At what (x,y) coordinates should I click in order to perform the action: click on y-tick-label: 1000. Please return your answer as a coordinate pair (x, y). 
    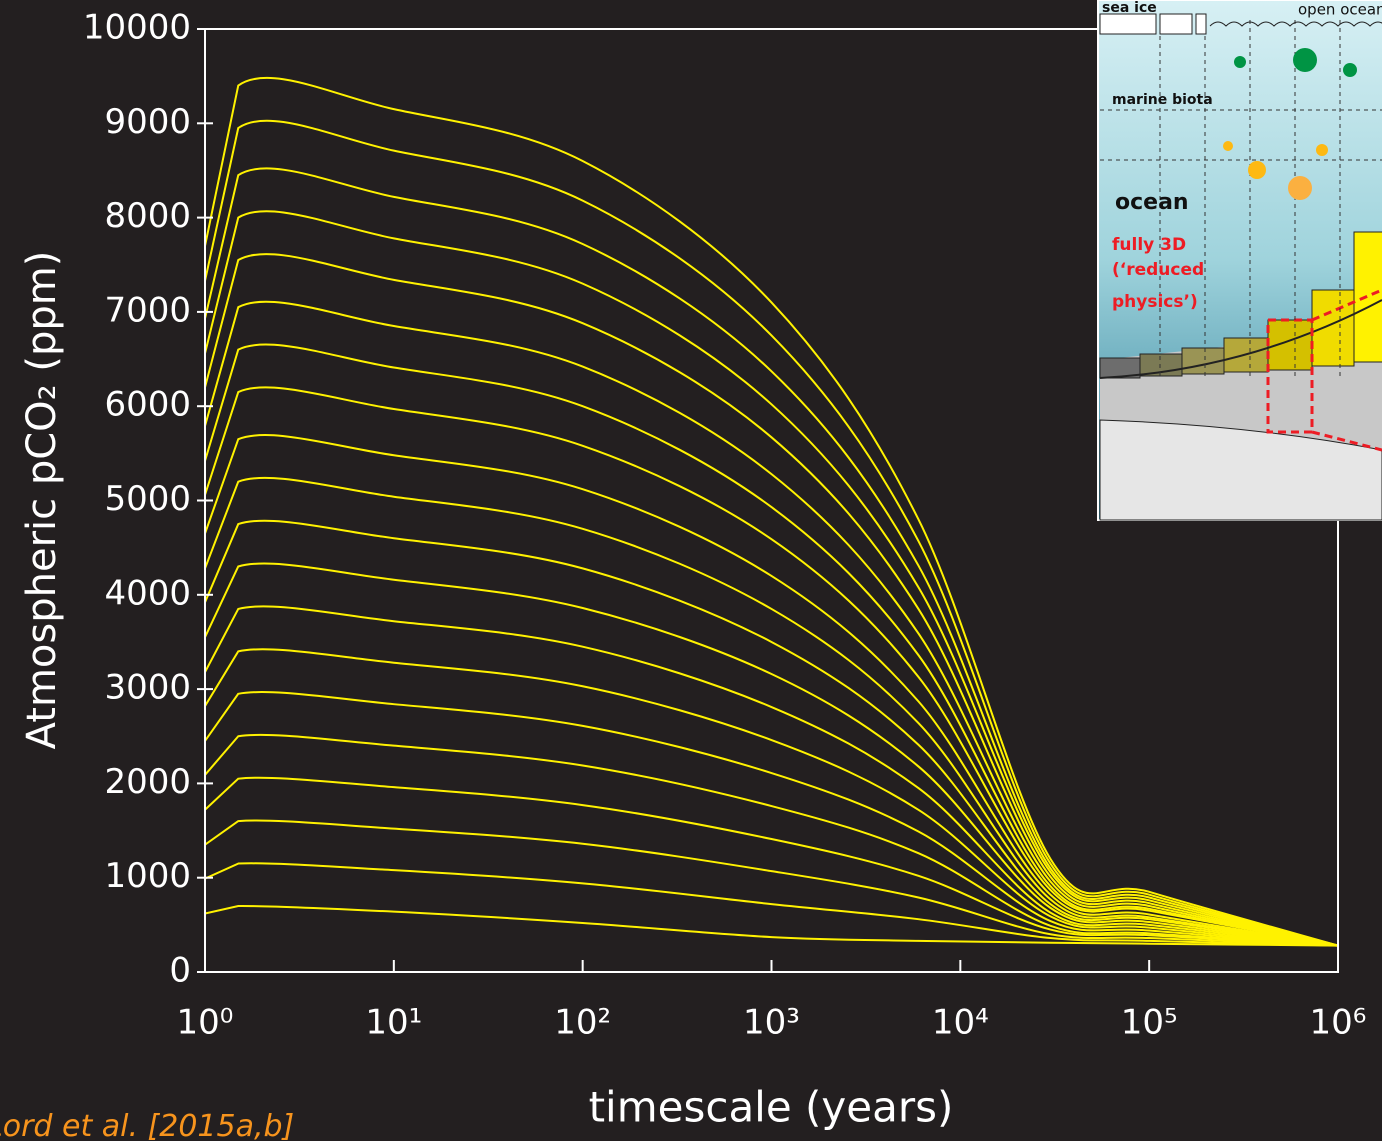
    Looking at the image, I should click on (147, 876).